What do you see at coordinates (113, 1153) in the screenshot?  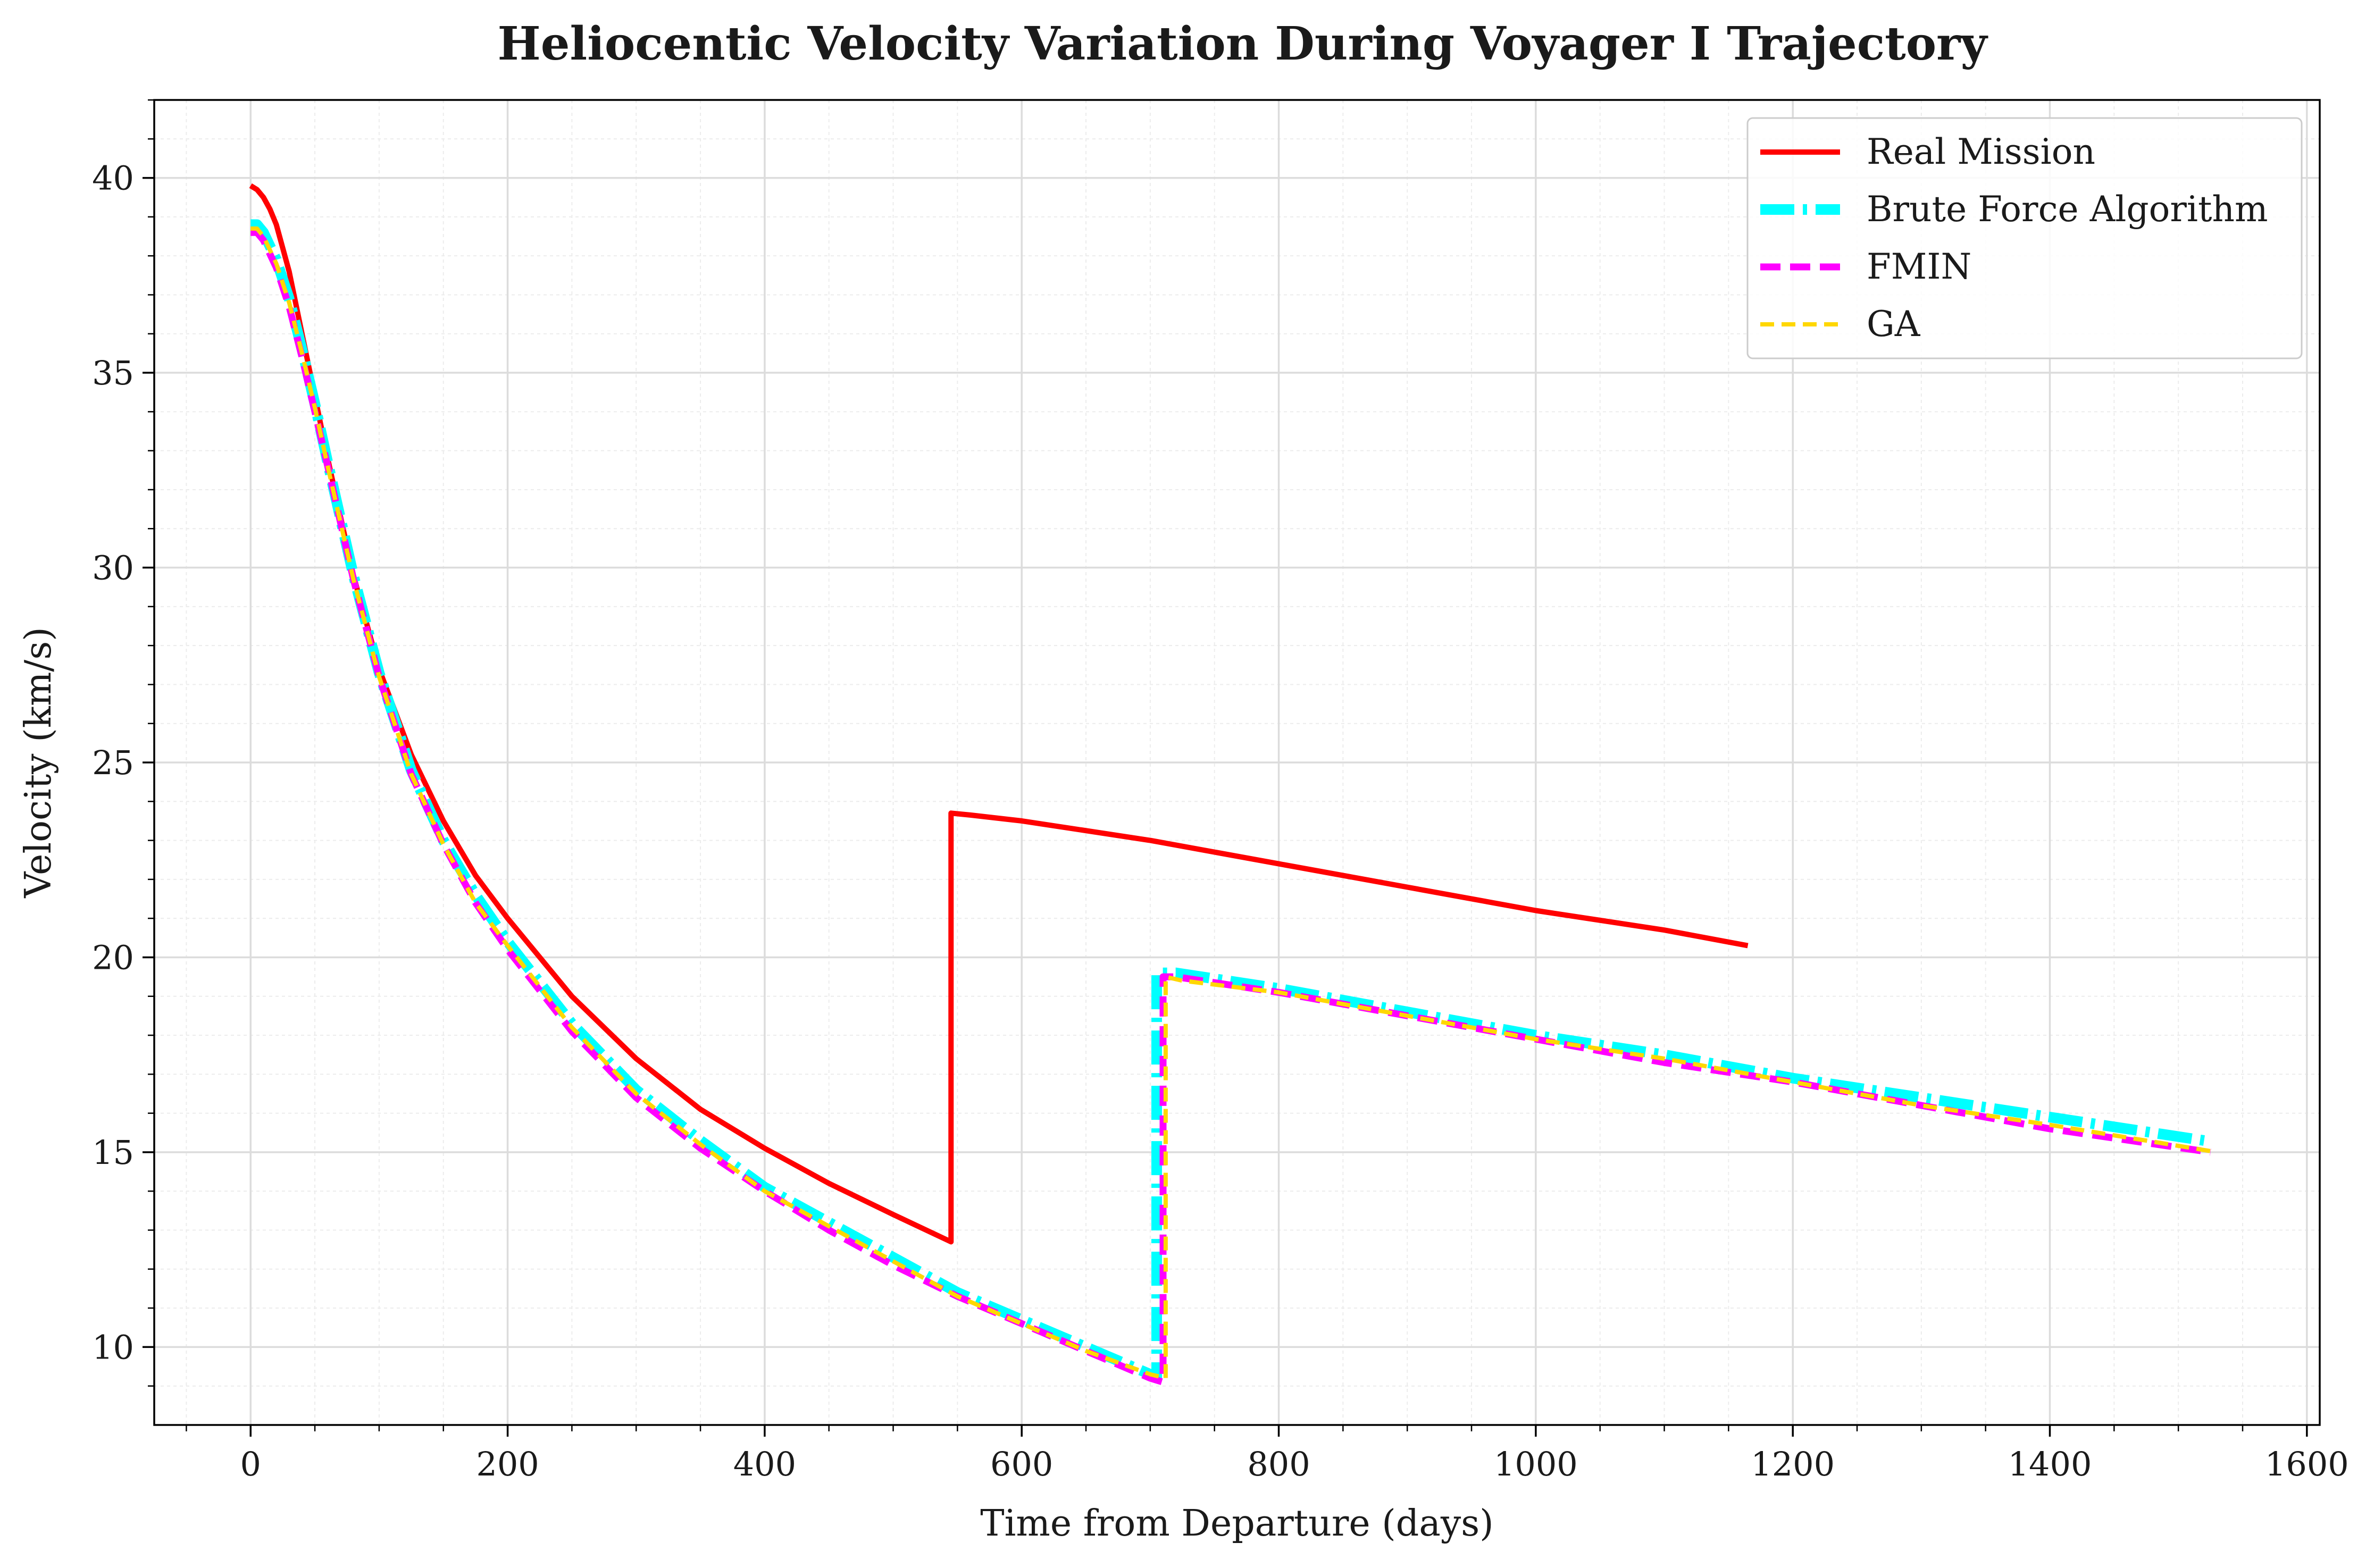 I see `y-tick-label: 15` at bounding box center [113, 1153].